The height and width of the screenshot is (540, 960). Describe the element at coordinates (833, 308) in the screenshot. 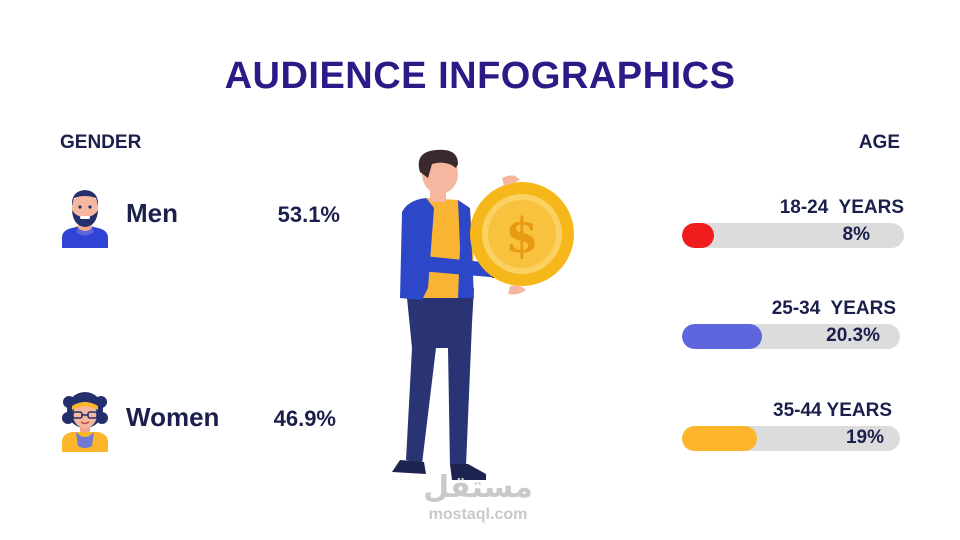

I see `age-group-label: 25-34 YEARS` at that location.